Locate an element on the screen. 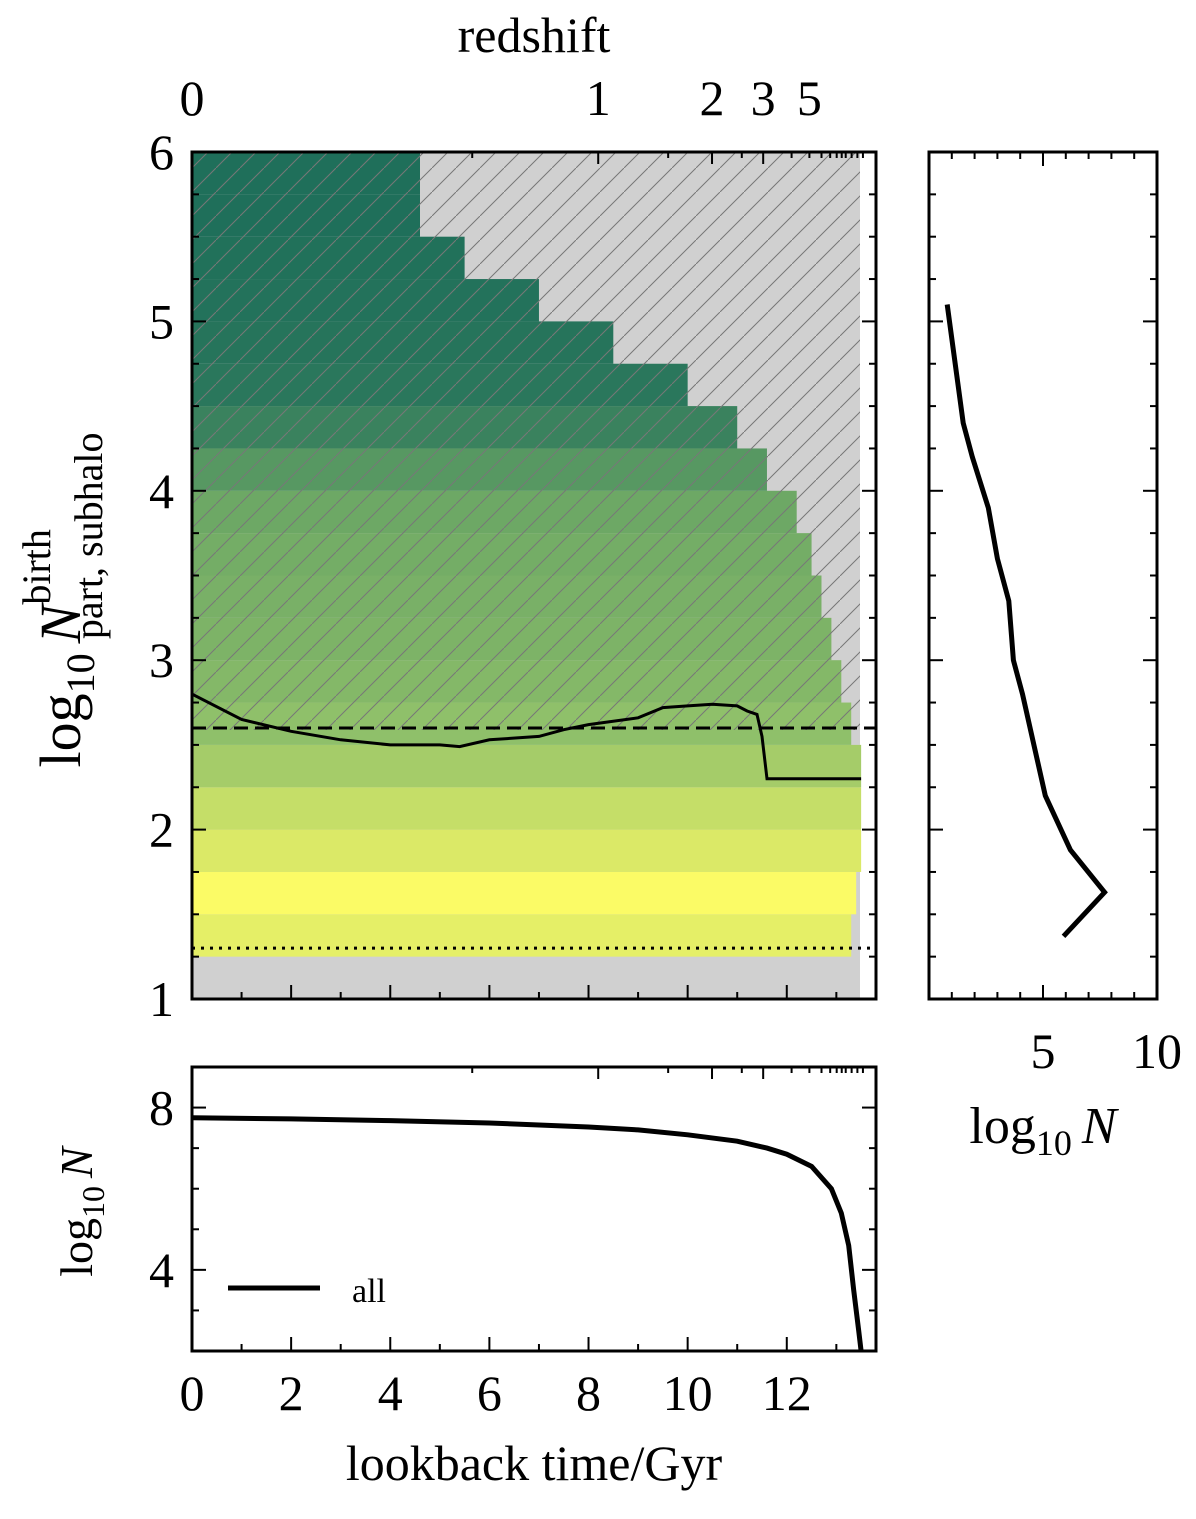 Image resolution: width=1196 pixels, height=1519 pixels. bottom-x-tick-labels: 0 2 4 6 8 10 12 is located at coordinates (496, 1393).